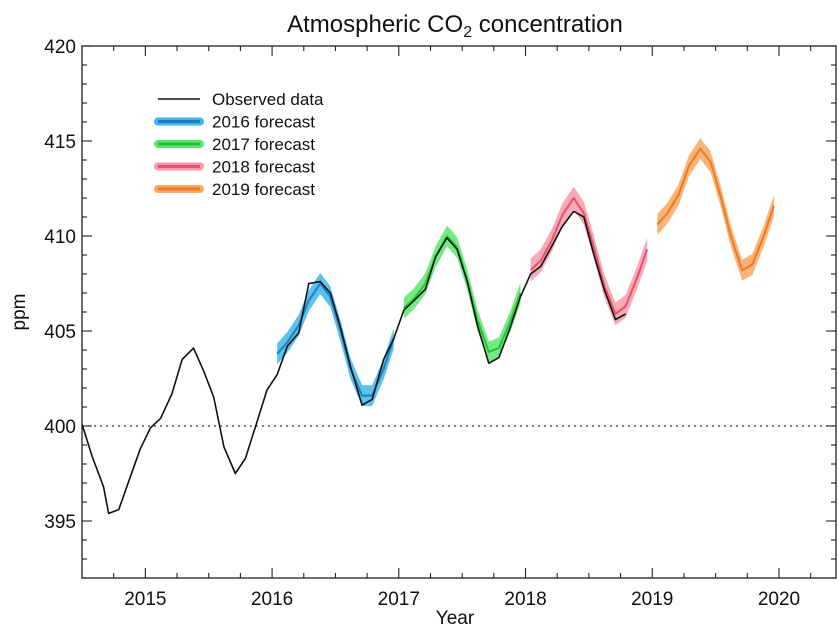 This screenshot has width=839, height=628. I want to click on 2017-forecast-band, so click(462, 294).